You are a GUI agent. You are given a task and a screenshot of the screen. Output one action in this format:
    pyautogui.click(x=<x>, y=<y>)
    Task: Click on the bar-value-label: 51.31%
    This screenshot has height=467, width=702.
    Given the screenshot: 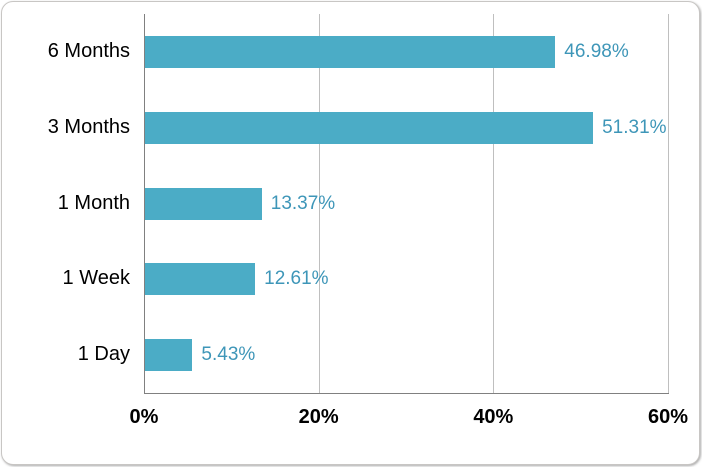 What is the action you would take?
    pyautogui.click(x=634, y=127)
    